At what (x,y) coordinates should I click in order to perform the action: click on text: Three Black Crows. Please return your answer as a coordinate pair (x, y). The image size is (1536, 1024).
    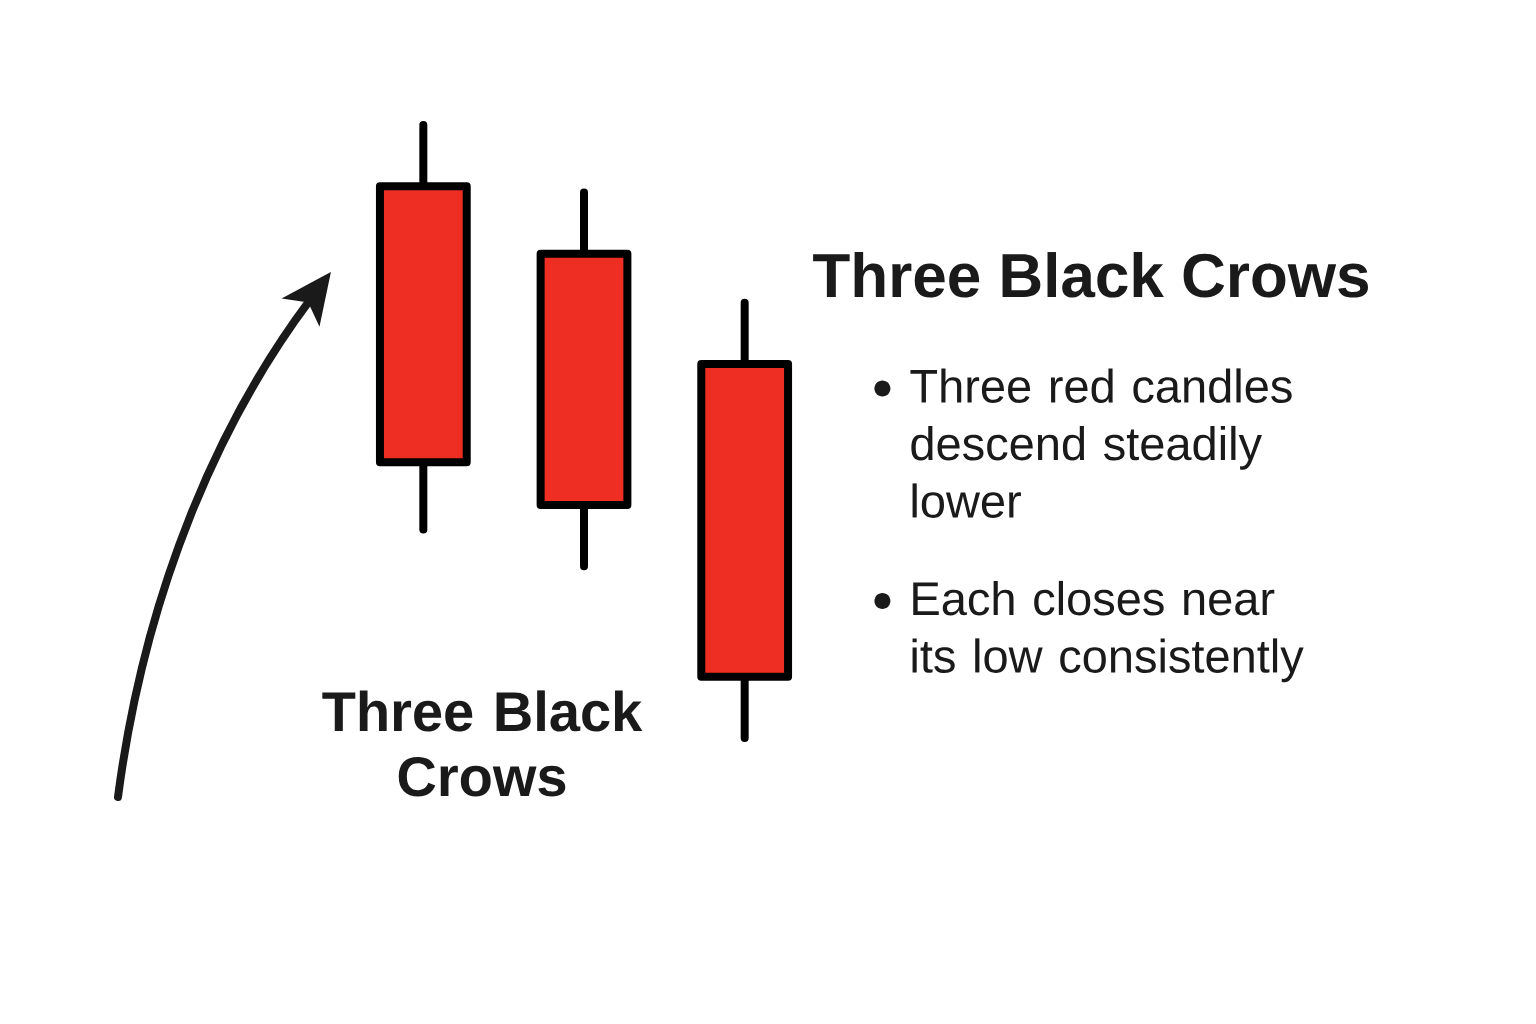
    Looking at the image, I should click on (1090, 275).